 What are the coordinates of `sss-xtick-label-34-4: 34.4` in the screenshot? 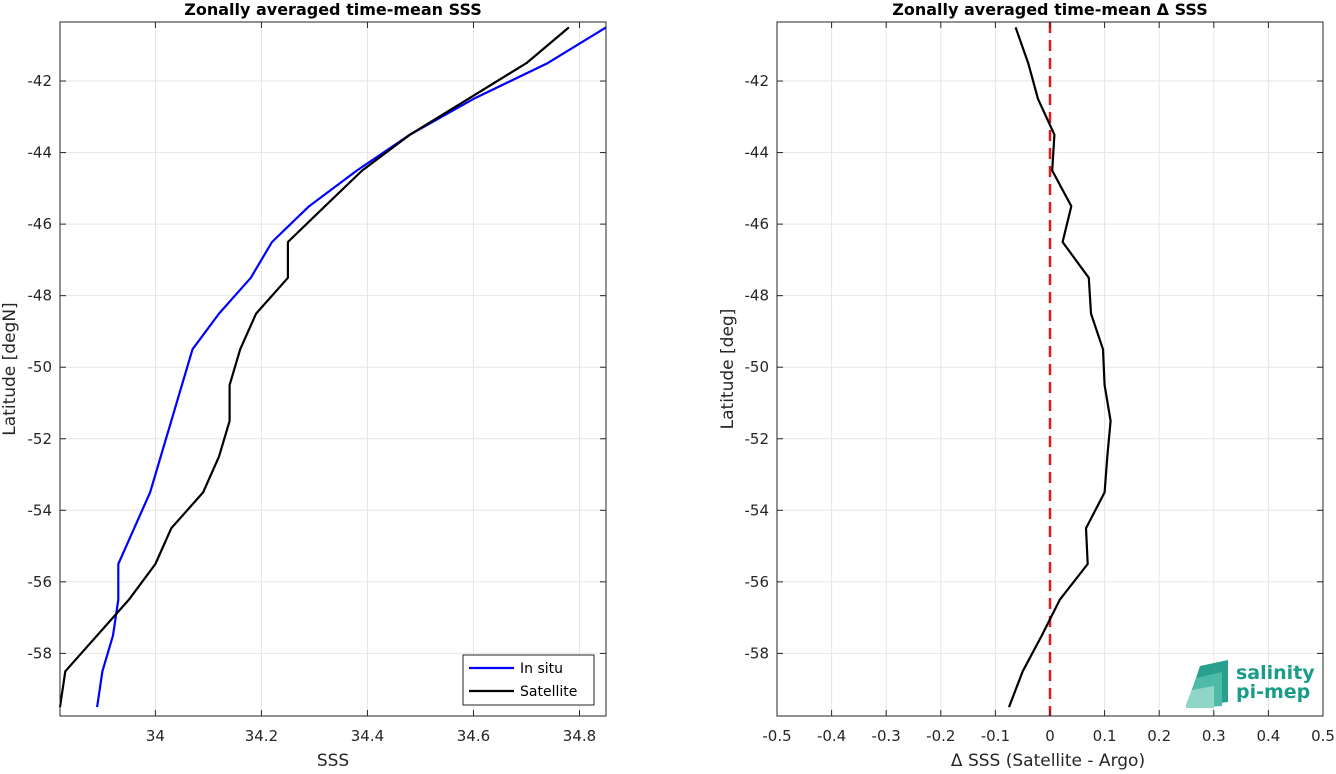 It's located at (367, 736).